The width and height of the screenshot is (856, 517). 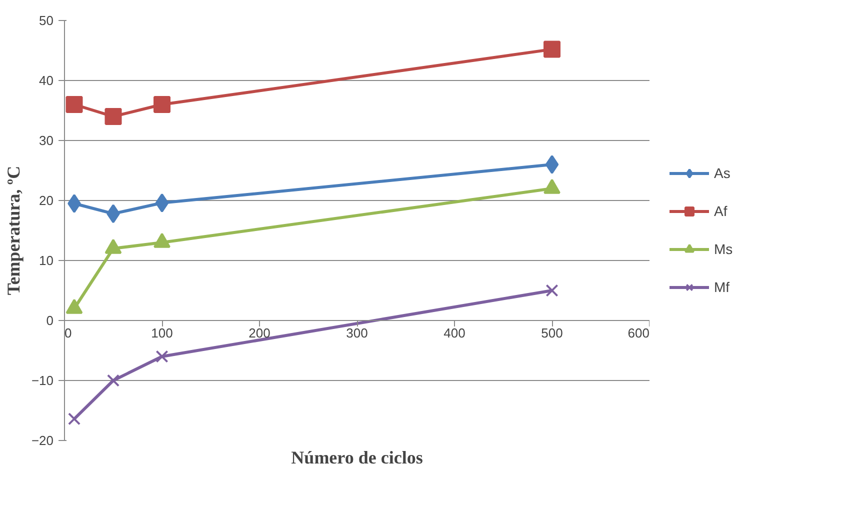 I want to click on y-tick-label: 0, so click(x=50, y=320).